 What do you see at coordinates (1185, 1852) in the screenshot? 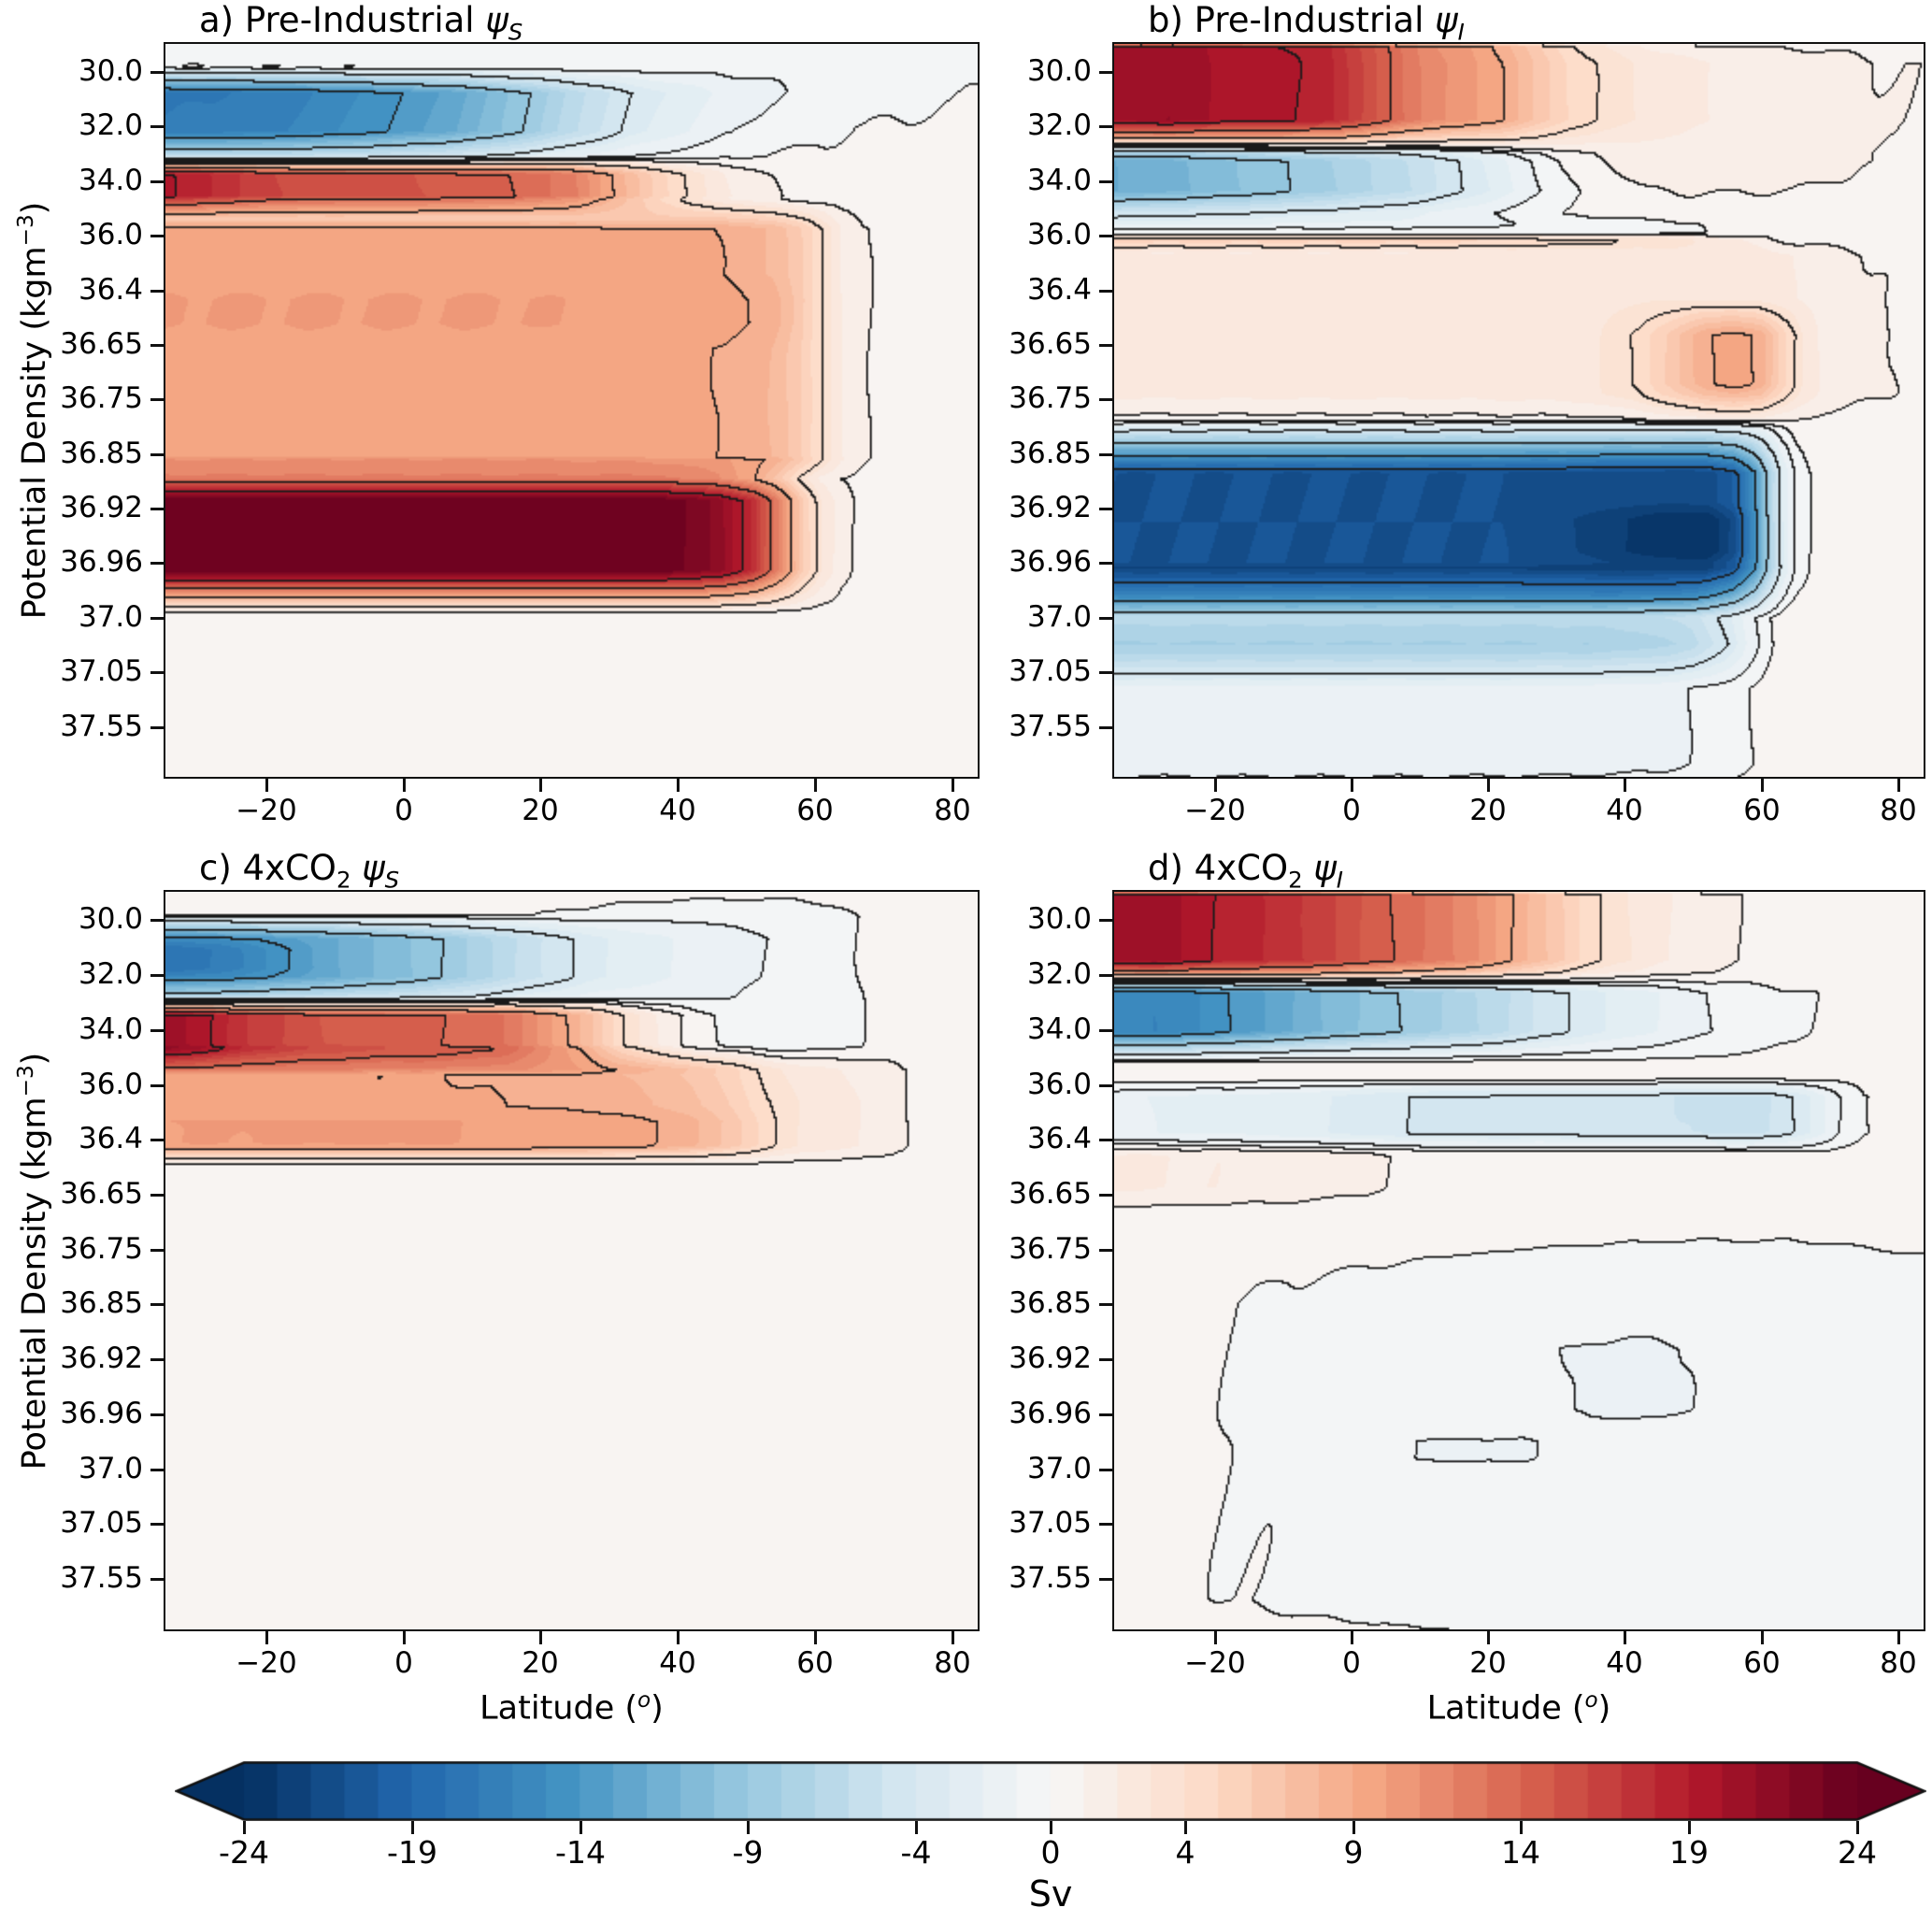
I see `colorbar-tick-label: 4` at bounding box center [1185, 1852].